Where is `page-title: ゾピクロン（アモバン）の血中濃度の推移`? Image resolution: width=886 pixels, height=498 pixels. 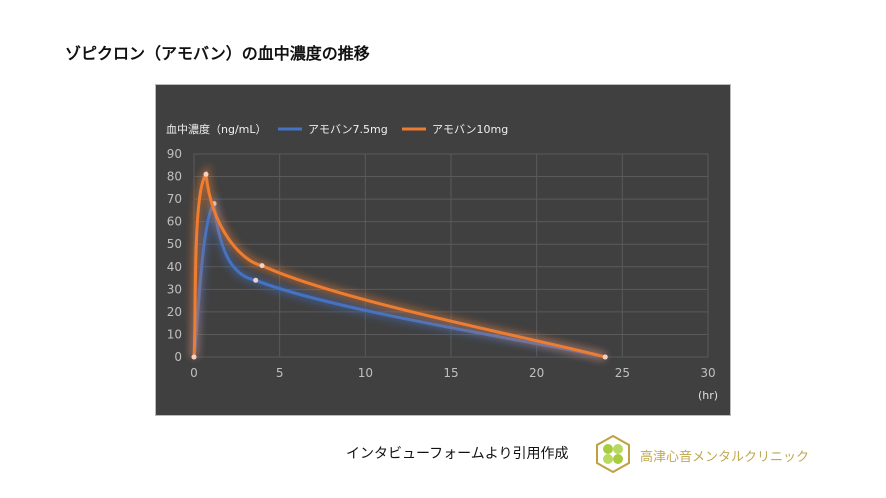
page-title: ゾピクロン（アモバン）の血中濃度の推移 is located at coordinates (217, 53).